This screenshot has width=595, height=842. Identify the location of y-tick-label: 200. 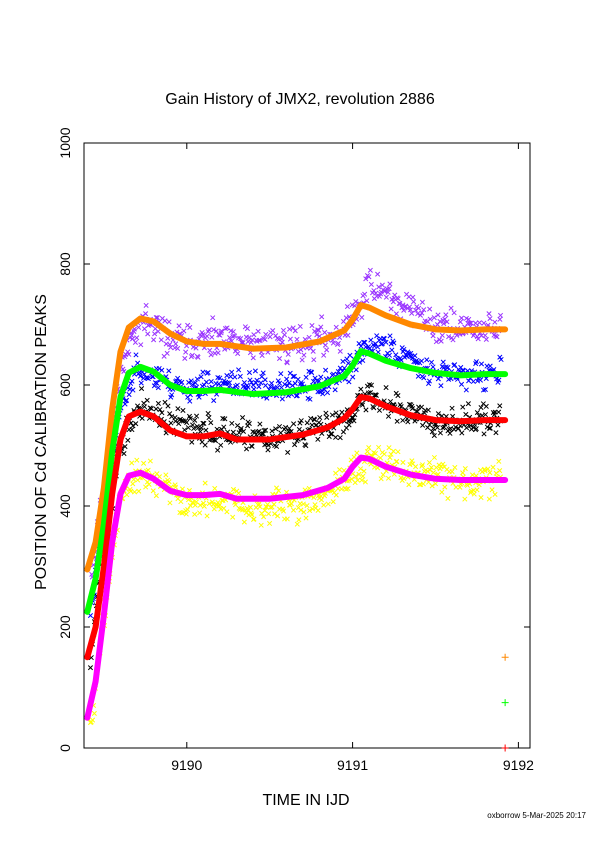
(65, 627).